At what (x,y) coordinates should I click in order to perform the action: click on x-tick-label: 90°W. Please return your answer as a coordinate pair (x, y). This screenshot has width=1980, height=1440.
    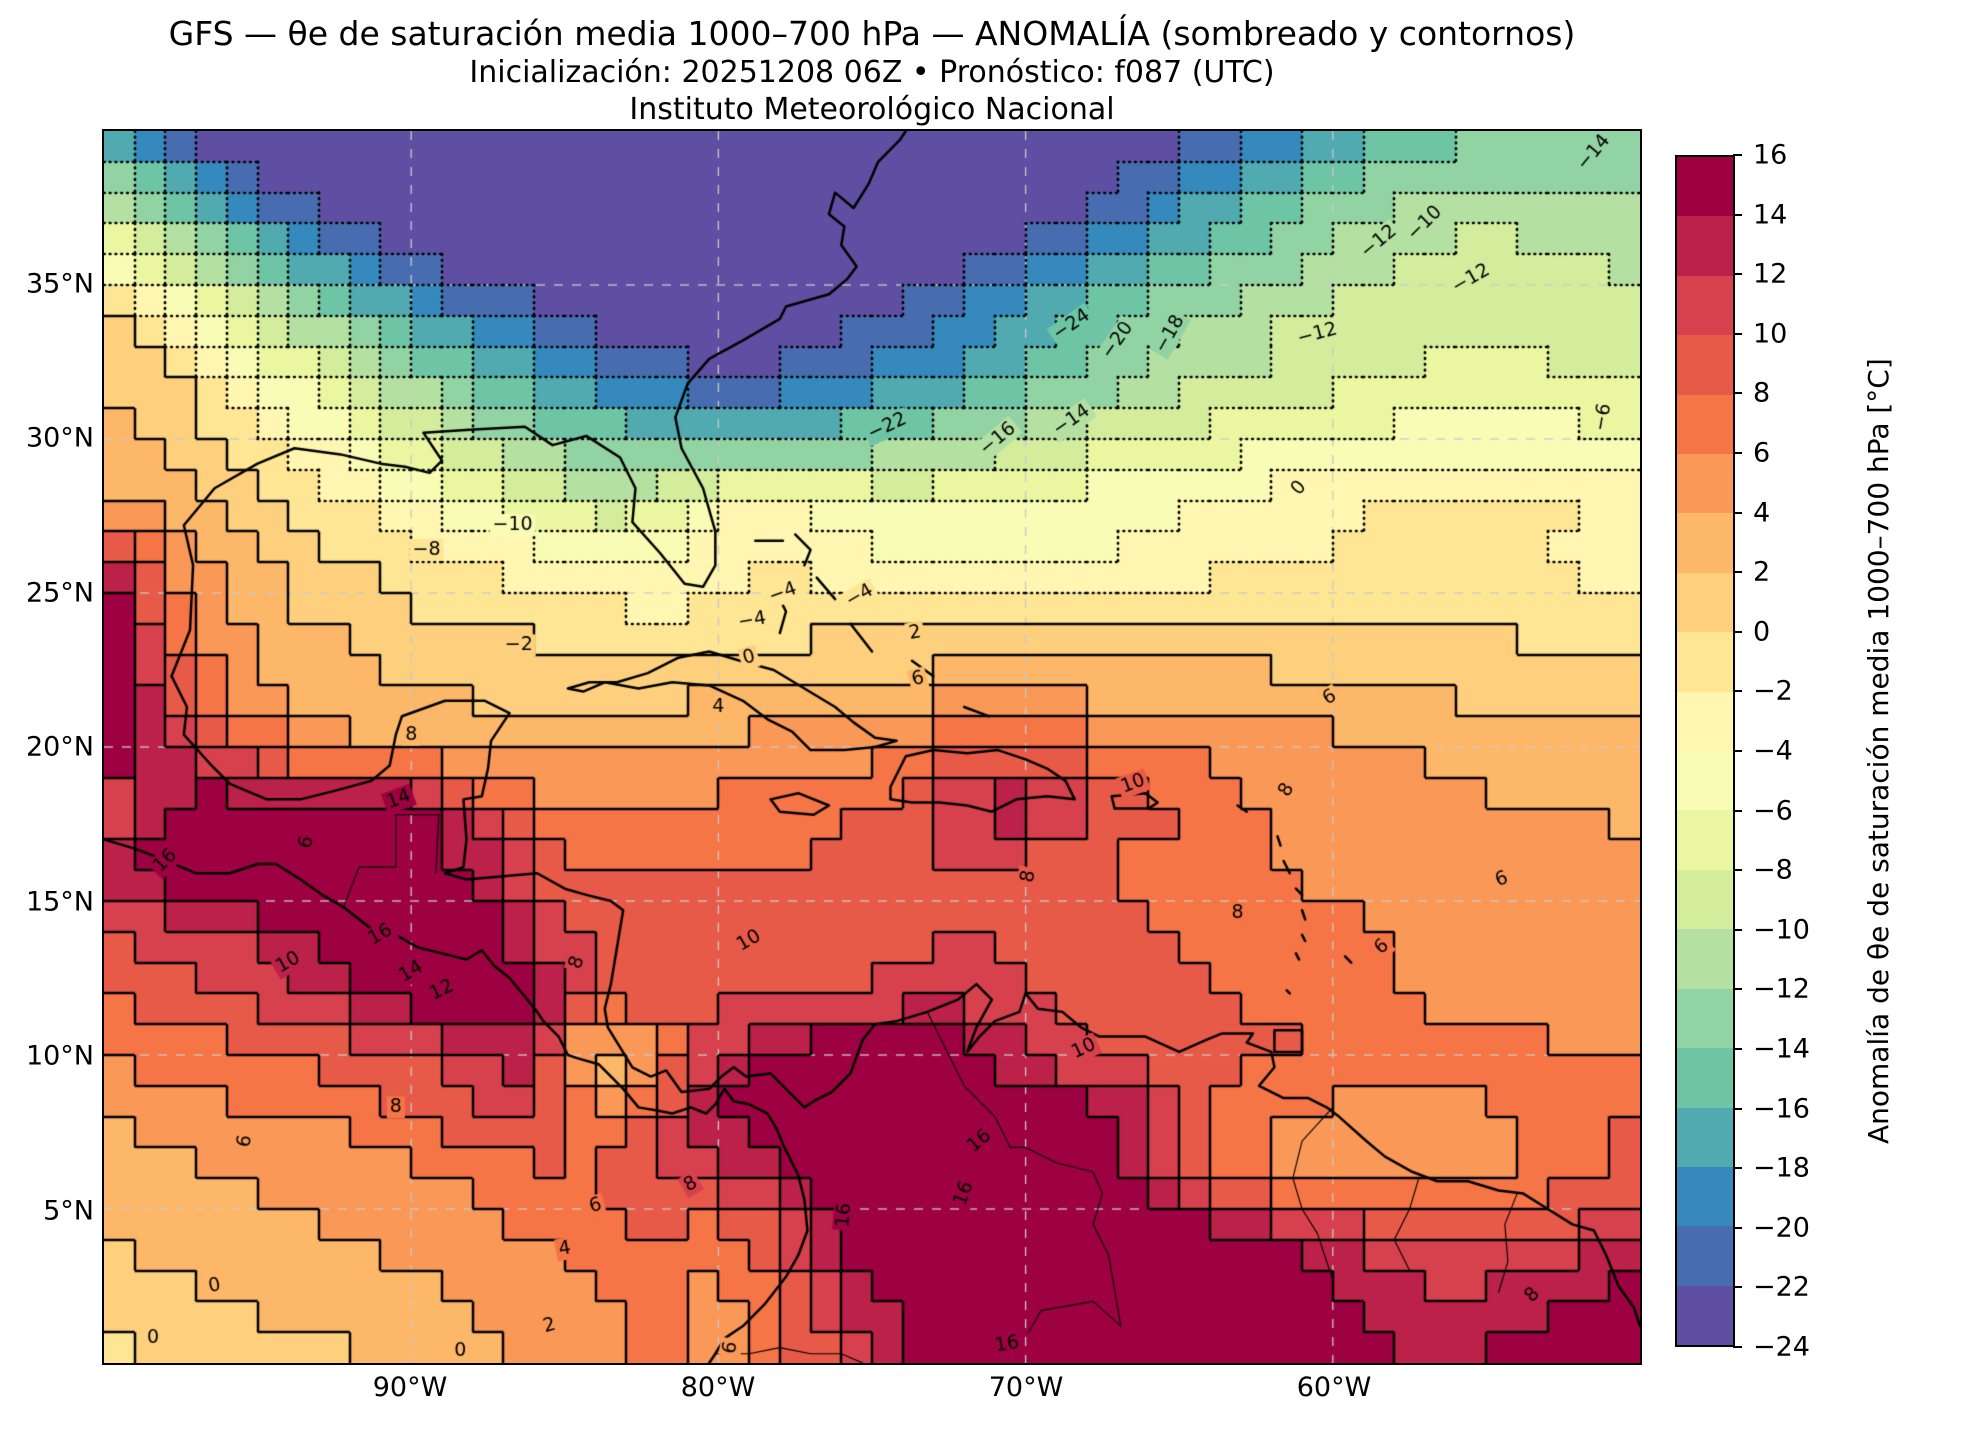
    Looking at the image, I should click on (410, 1387).